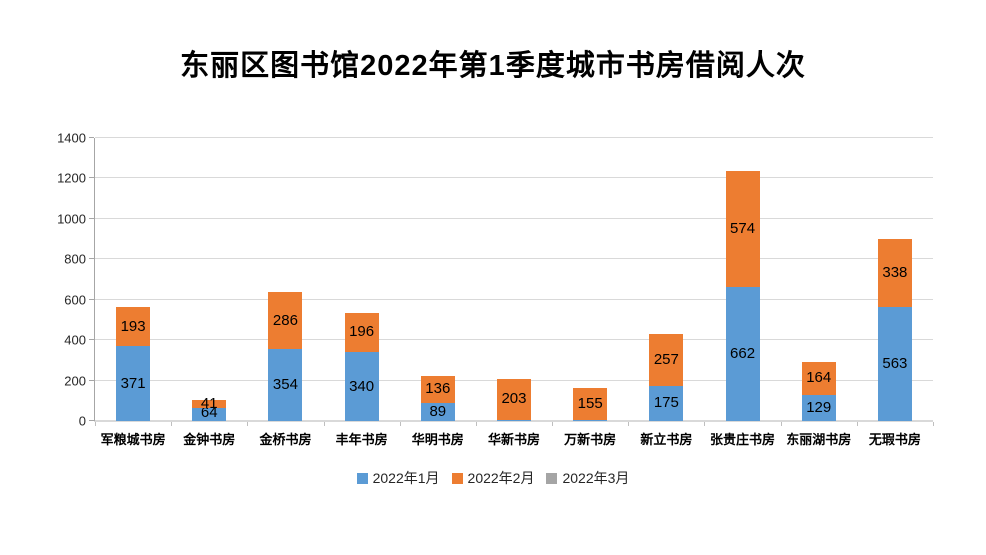  Describe the element at coordinates (285, 439) in the screenshot. I see `x-axis-label: 金桥书房` at that location.